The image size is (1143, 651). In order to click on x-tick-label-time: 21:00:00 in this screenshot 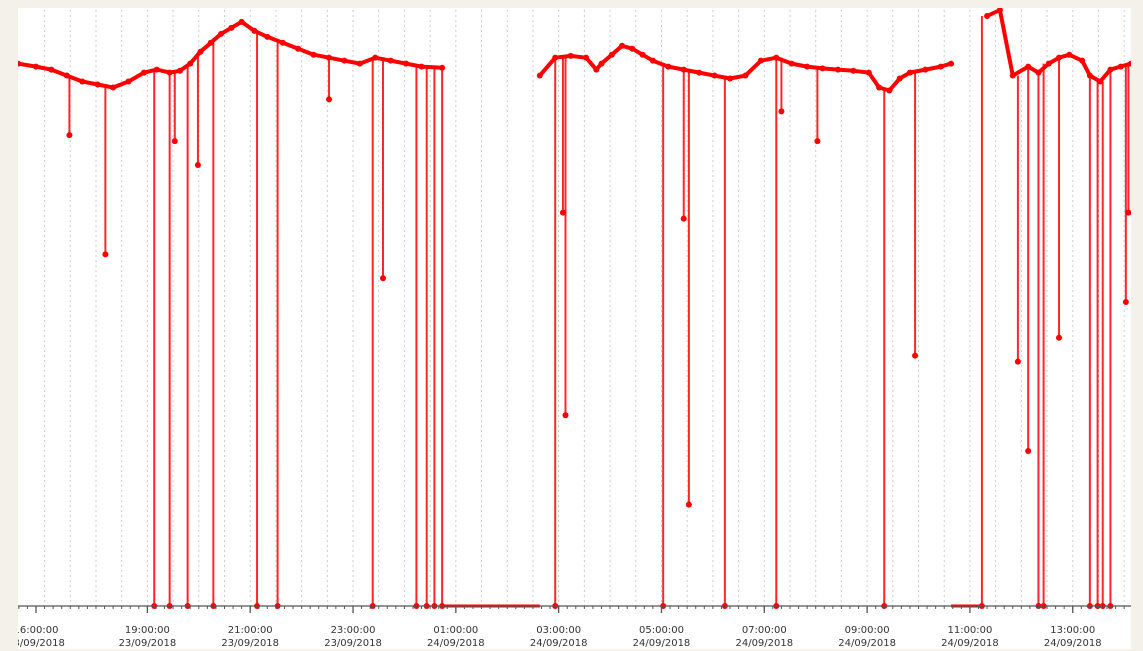, I will do `click(250, 630)`.